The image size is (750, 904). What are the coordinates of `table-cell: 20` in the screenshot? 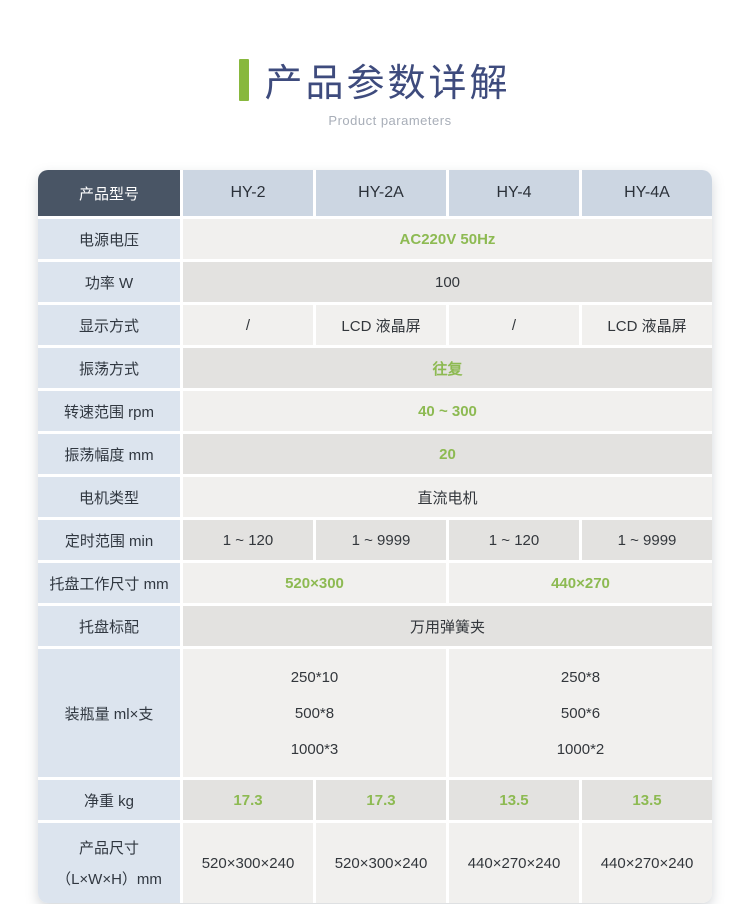 It's located at (447, 454).